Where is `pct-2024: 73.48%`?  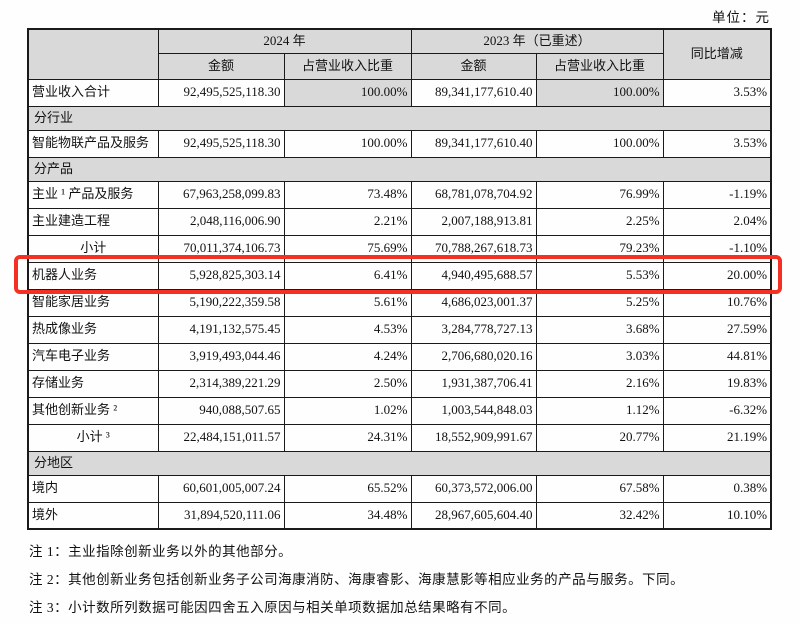 pct-2024: 73.48% is located at coordinates (347, 194).